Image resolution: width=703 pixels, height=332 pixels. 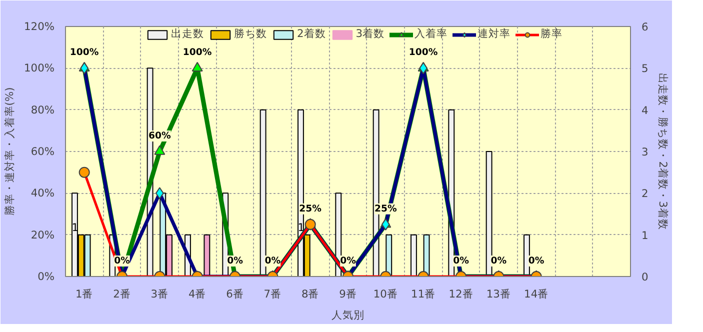 I want to click on legend-label: 出走数, so click(x=187, y=34).